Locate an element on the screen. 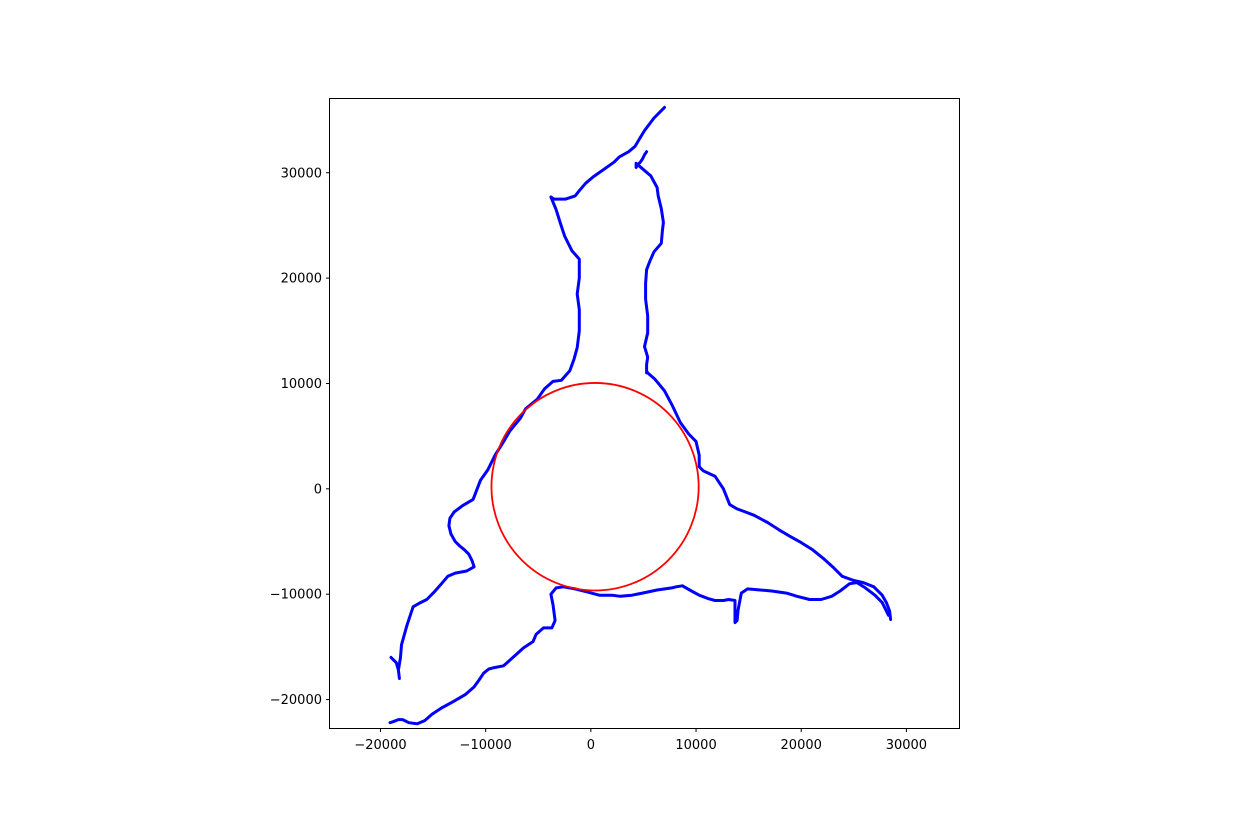 The height and width of the screenshot is (818, 1256). y-axis-ticks: −20000 −10000 0 10000 20000 30000 is located at coordinates (300, 437).